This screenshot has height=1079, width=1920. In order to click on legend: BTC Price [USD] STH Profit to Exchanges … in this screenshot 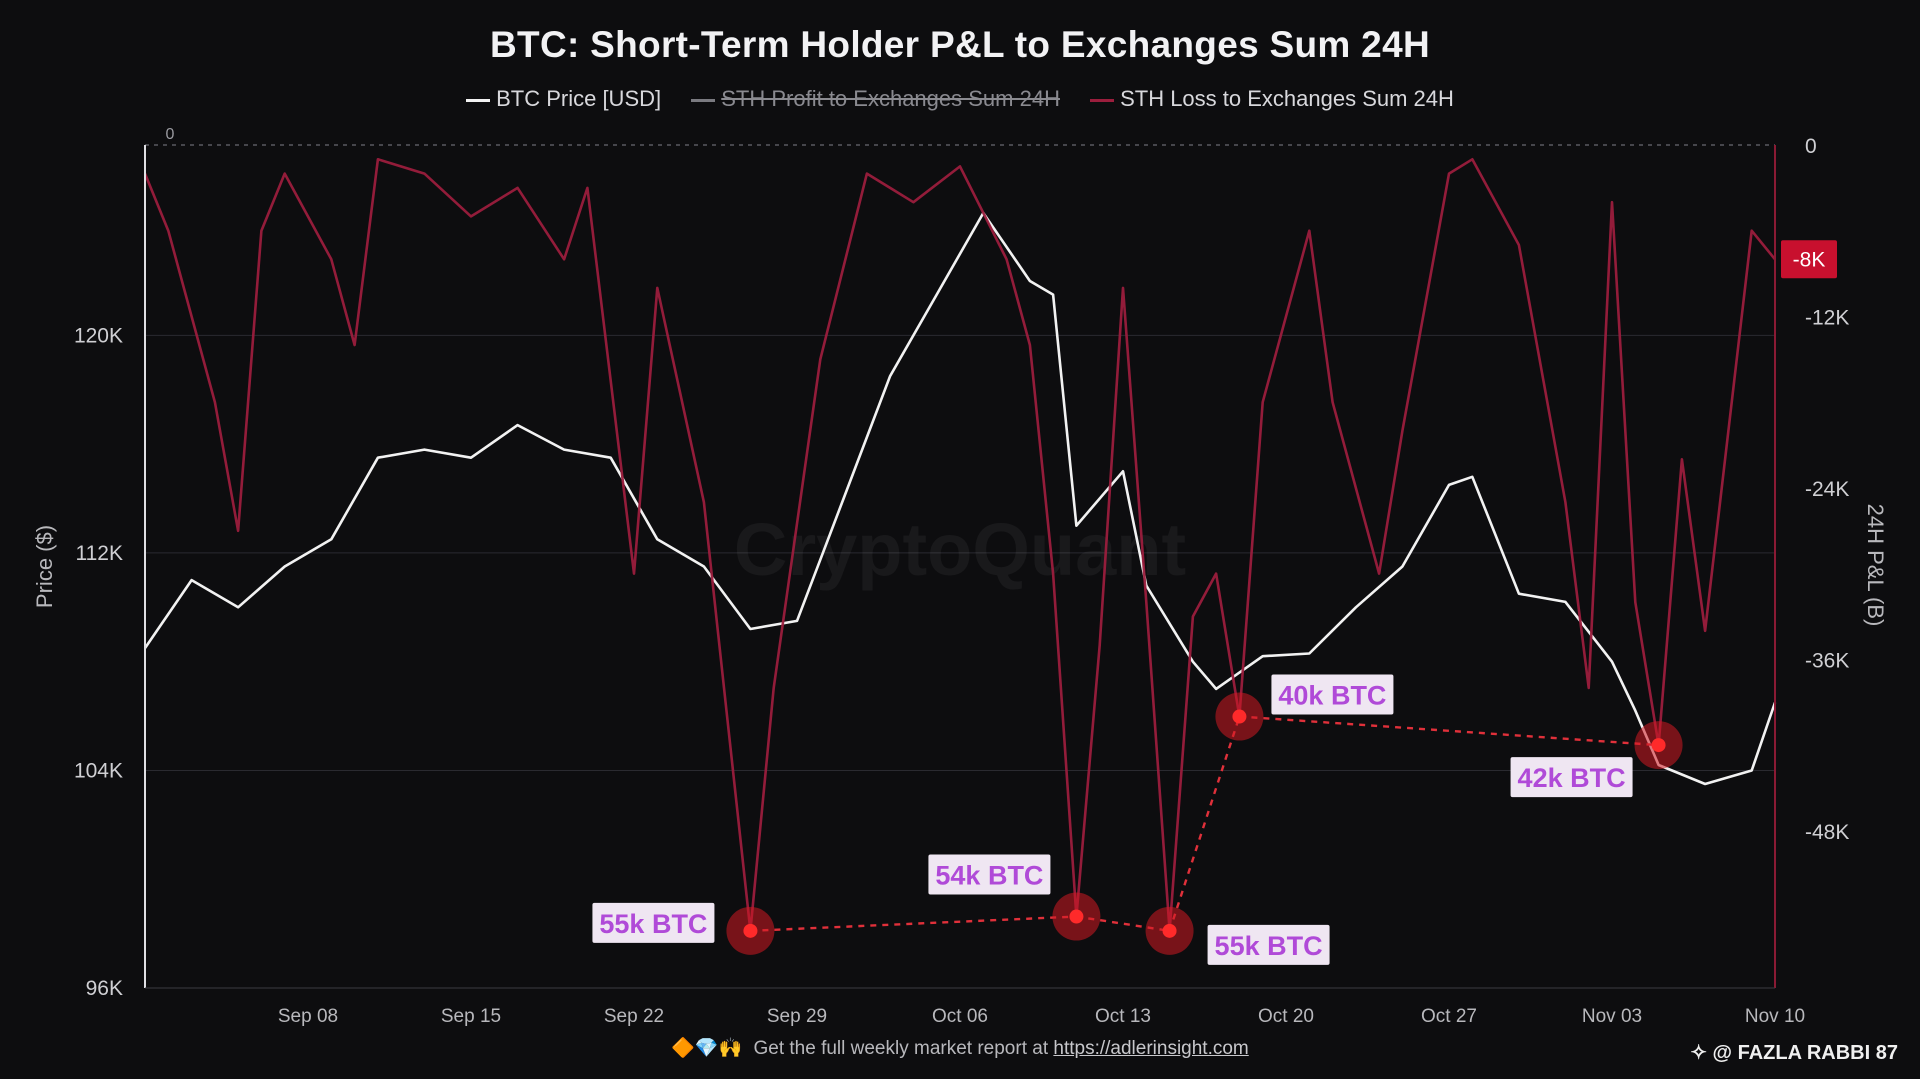, I will do `click(960, 99)`.